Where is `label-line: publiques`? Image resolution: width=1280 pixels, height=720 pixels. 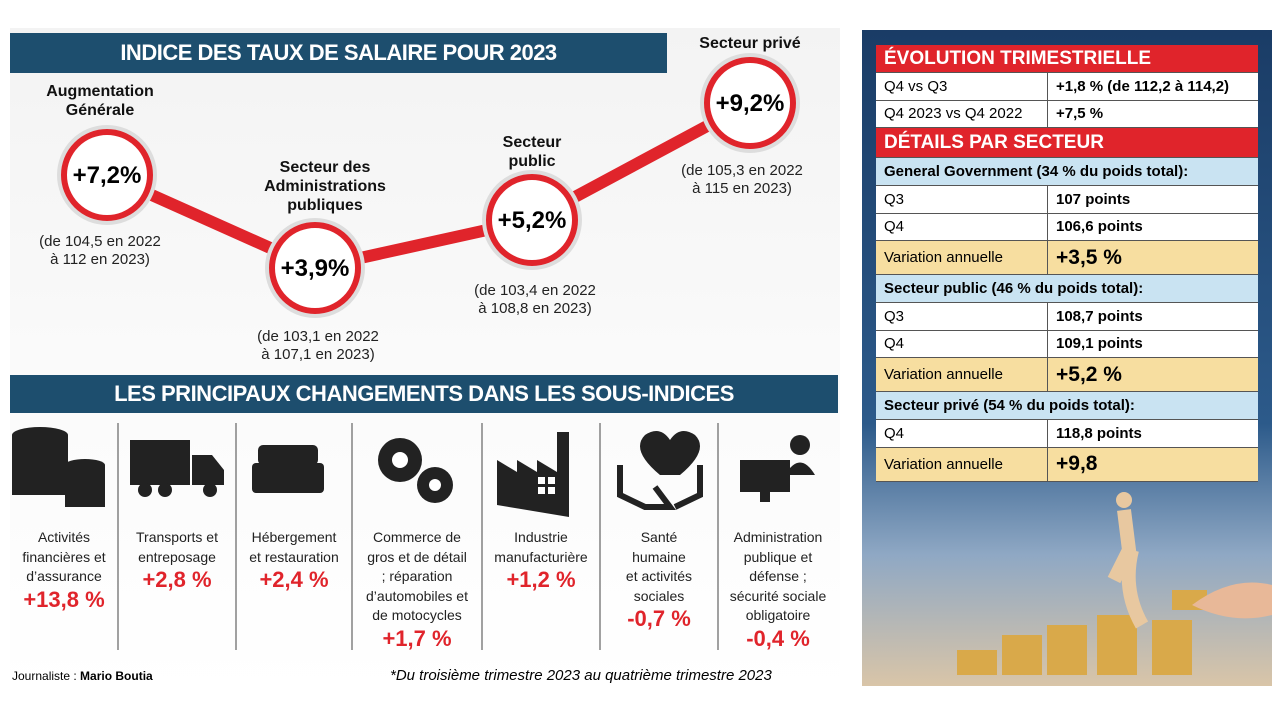 label-line: publiques is located at coordinates (325, 205).